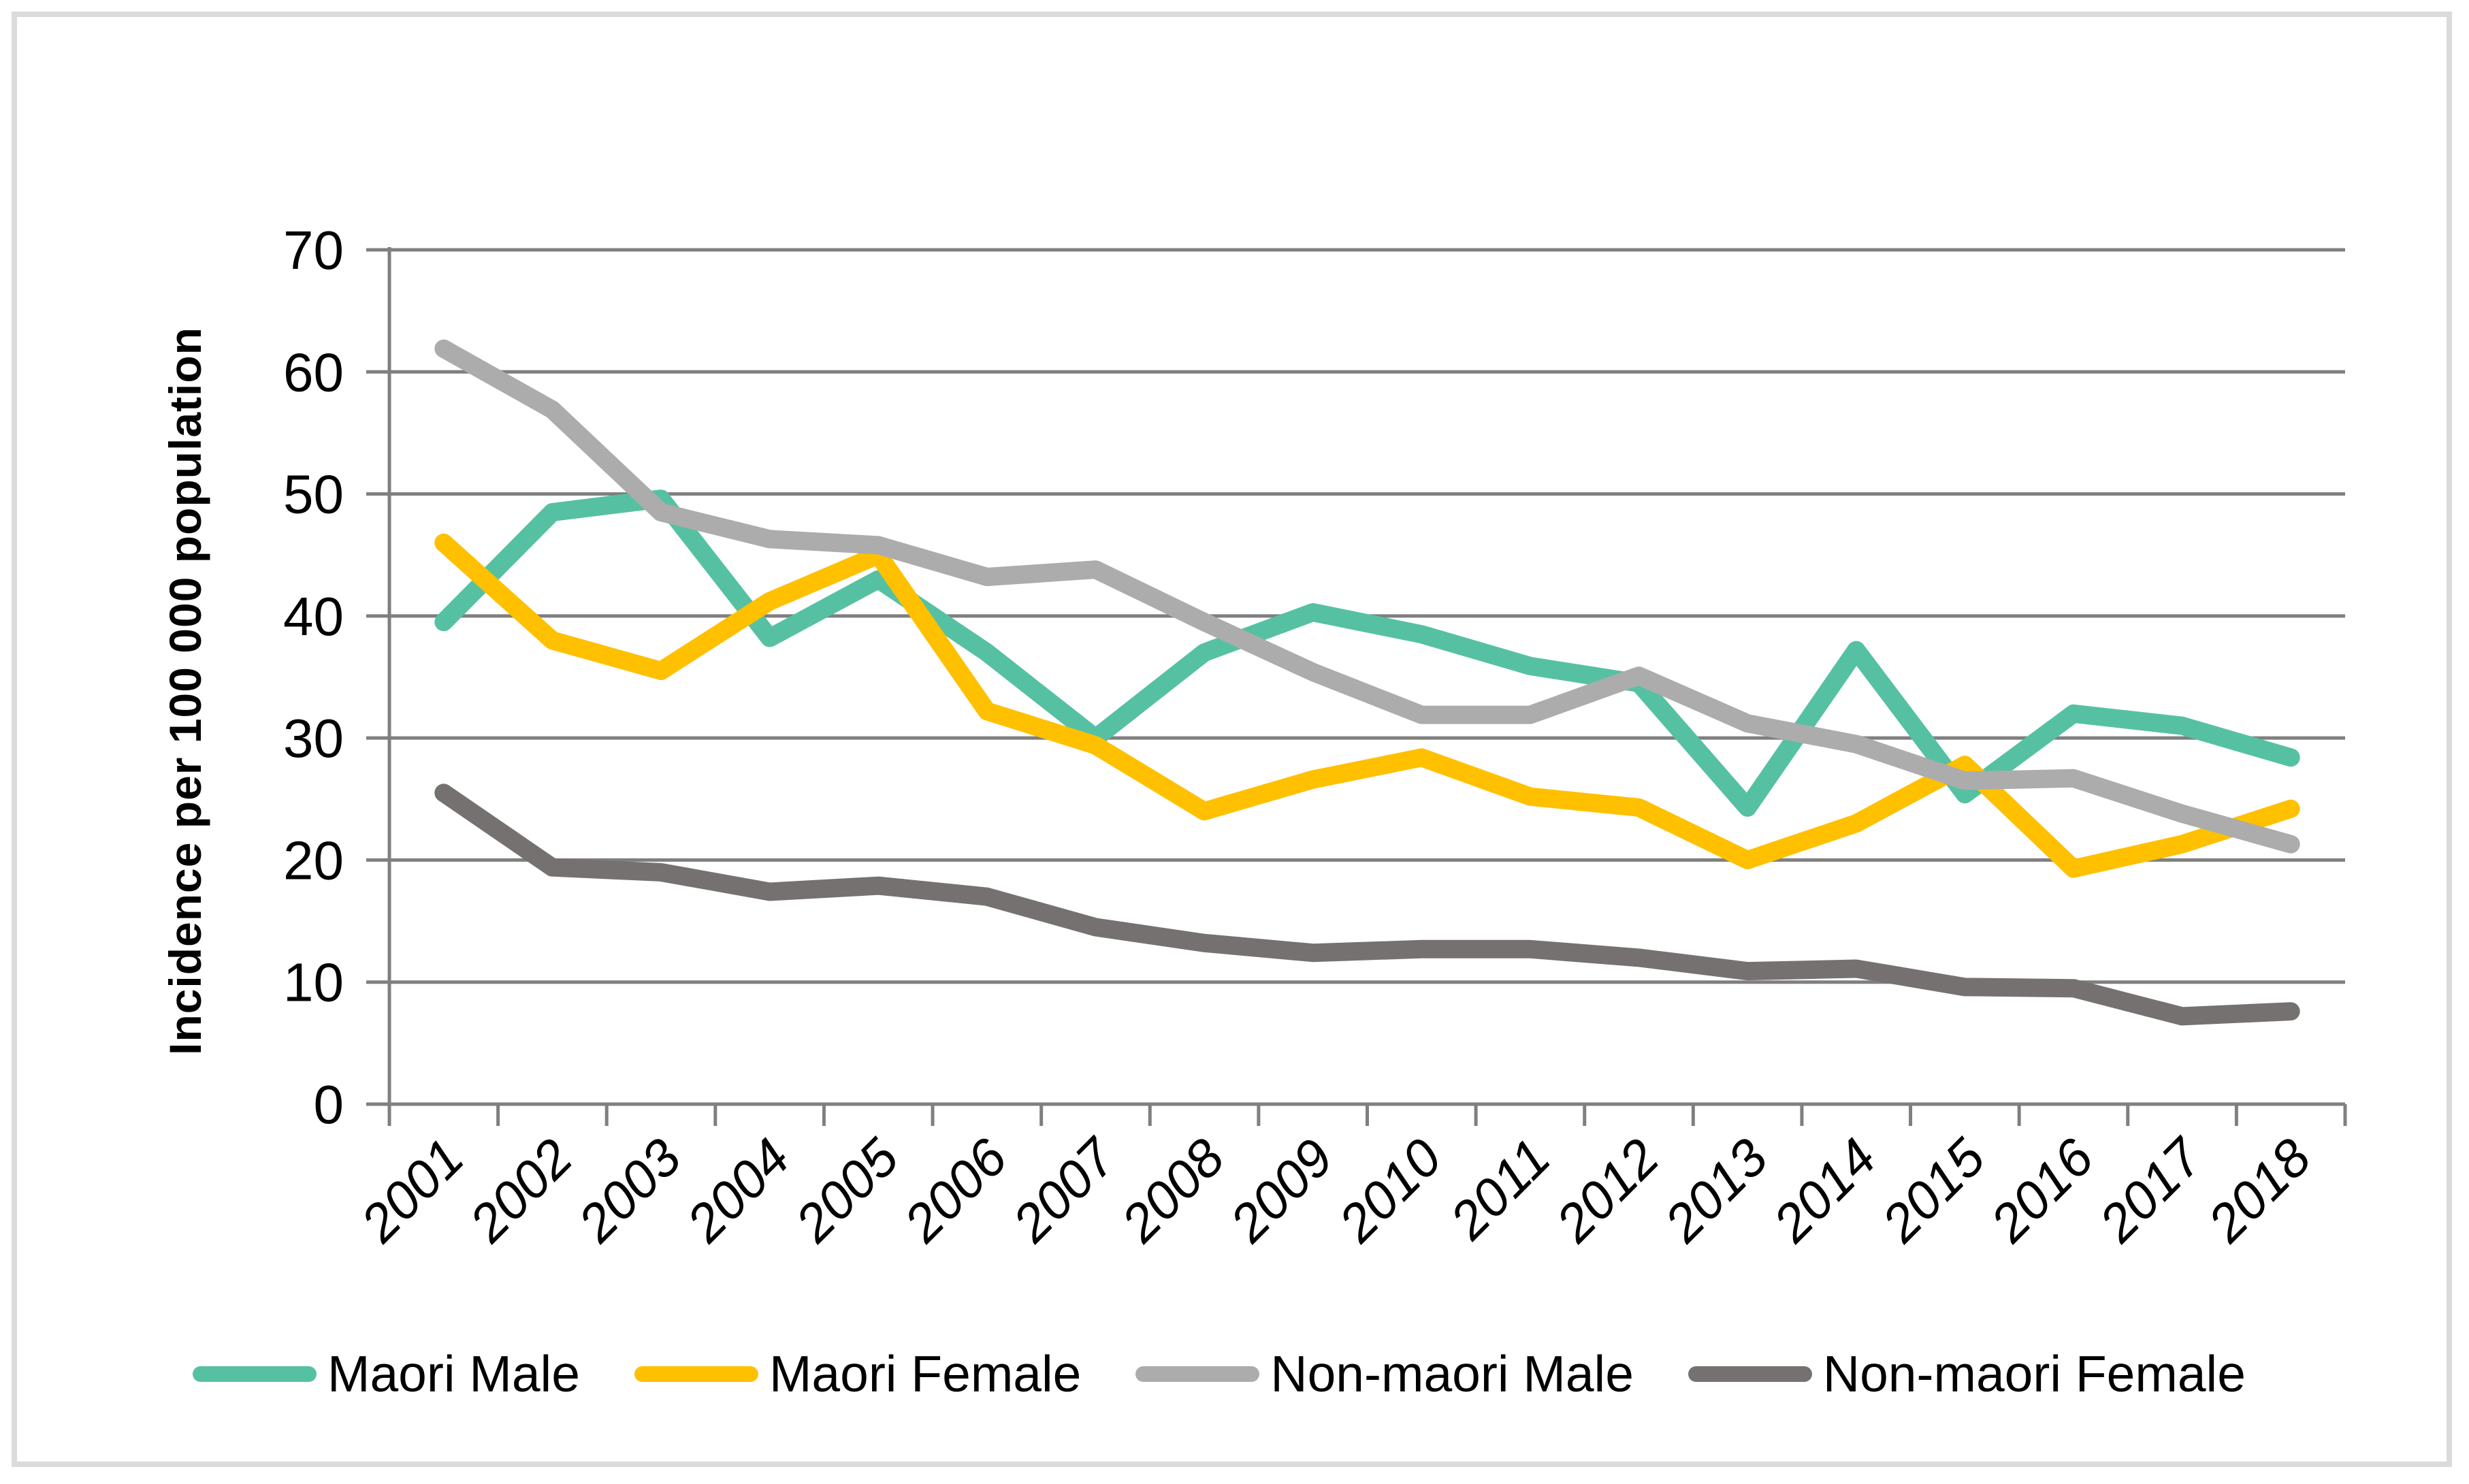  I want to click on x-tick-label-2001: 2001, so click(412, 1190).